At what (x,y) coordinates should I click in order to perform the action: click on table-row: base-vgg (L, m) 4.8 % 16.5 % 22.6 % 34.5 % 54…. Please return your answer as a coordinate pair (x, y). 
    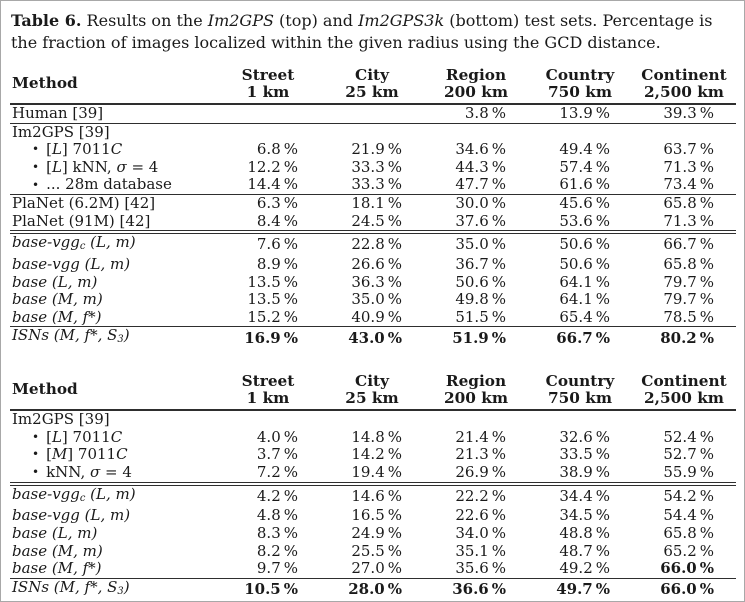
    Looking at the image, I should click on (373, 516).